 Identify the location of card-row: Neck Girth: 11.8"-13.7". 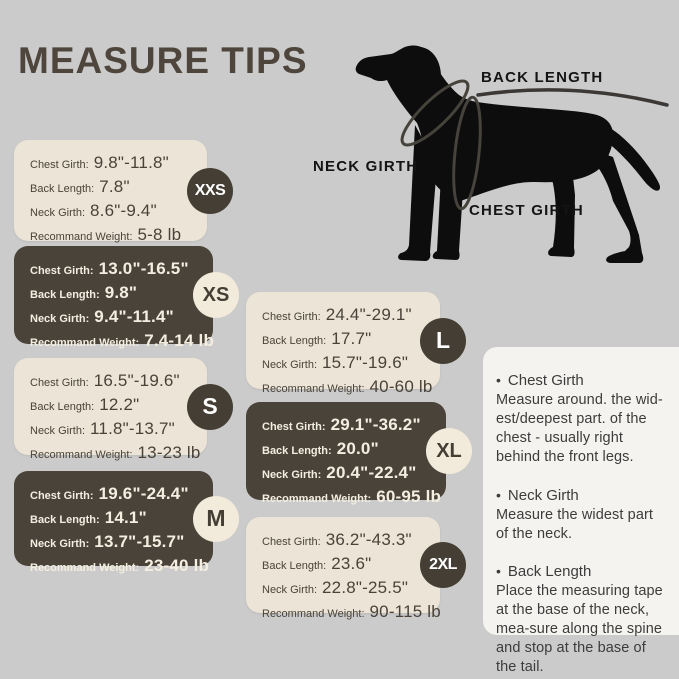
(102, 428).